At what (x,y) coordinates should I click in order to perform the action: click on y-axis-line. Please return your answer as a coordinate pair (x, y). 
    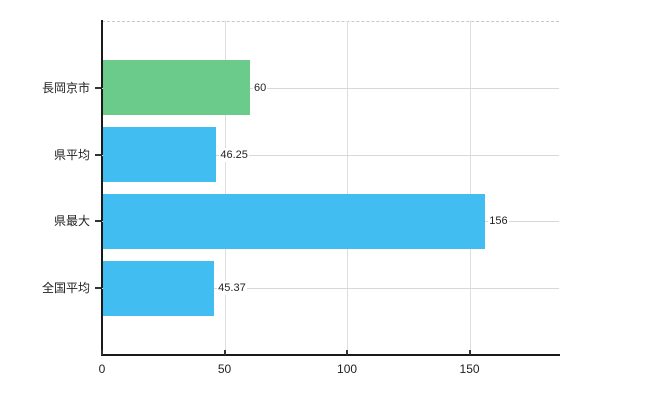
    Looking at the image, I should click on (102, 187).